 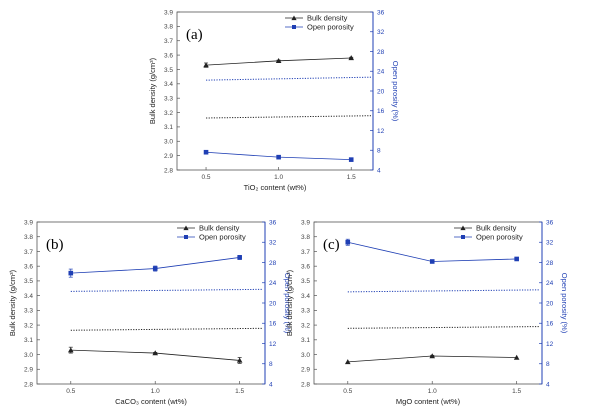 What do you see at coordinates (275, 91) in the screenshot?
I see `plot-frame` at bounding box center [275, 91].